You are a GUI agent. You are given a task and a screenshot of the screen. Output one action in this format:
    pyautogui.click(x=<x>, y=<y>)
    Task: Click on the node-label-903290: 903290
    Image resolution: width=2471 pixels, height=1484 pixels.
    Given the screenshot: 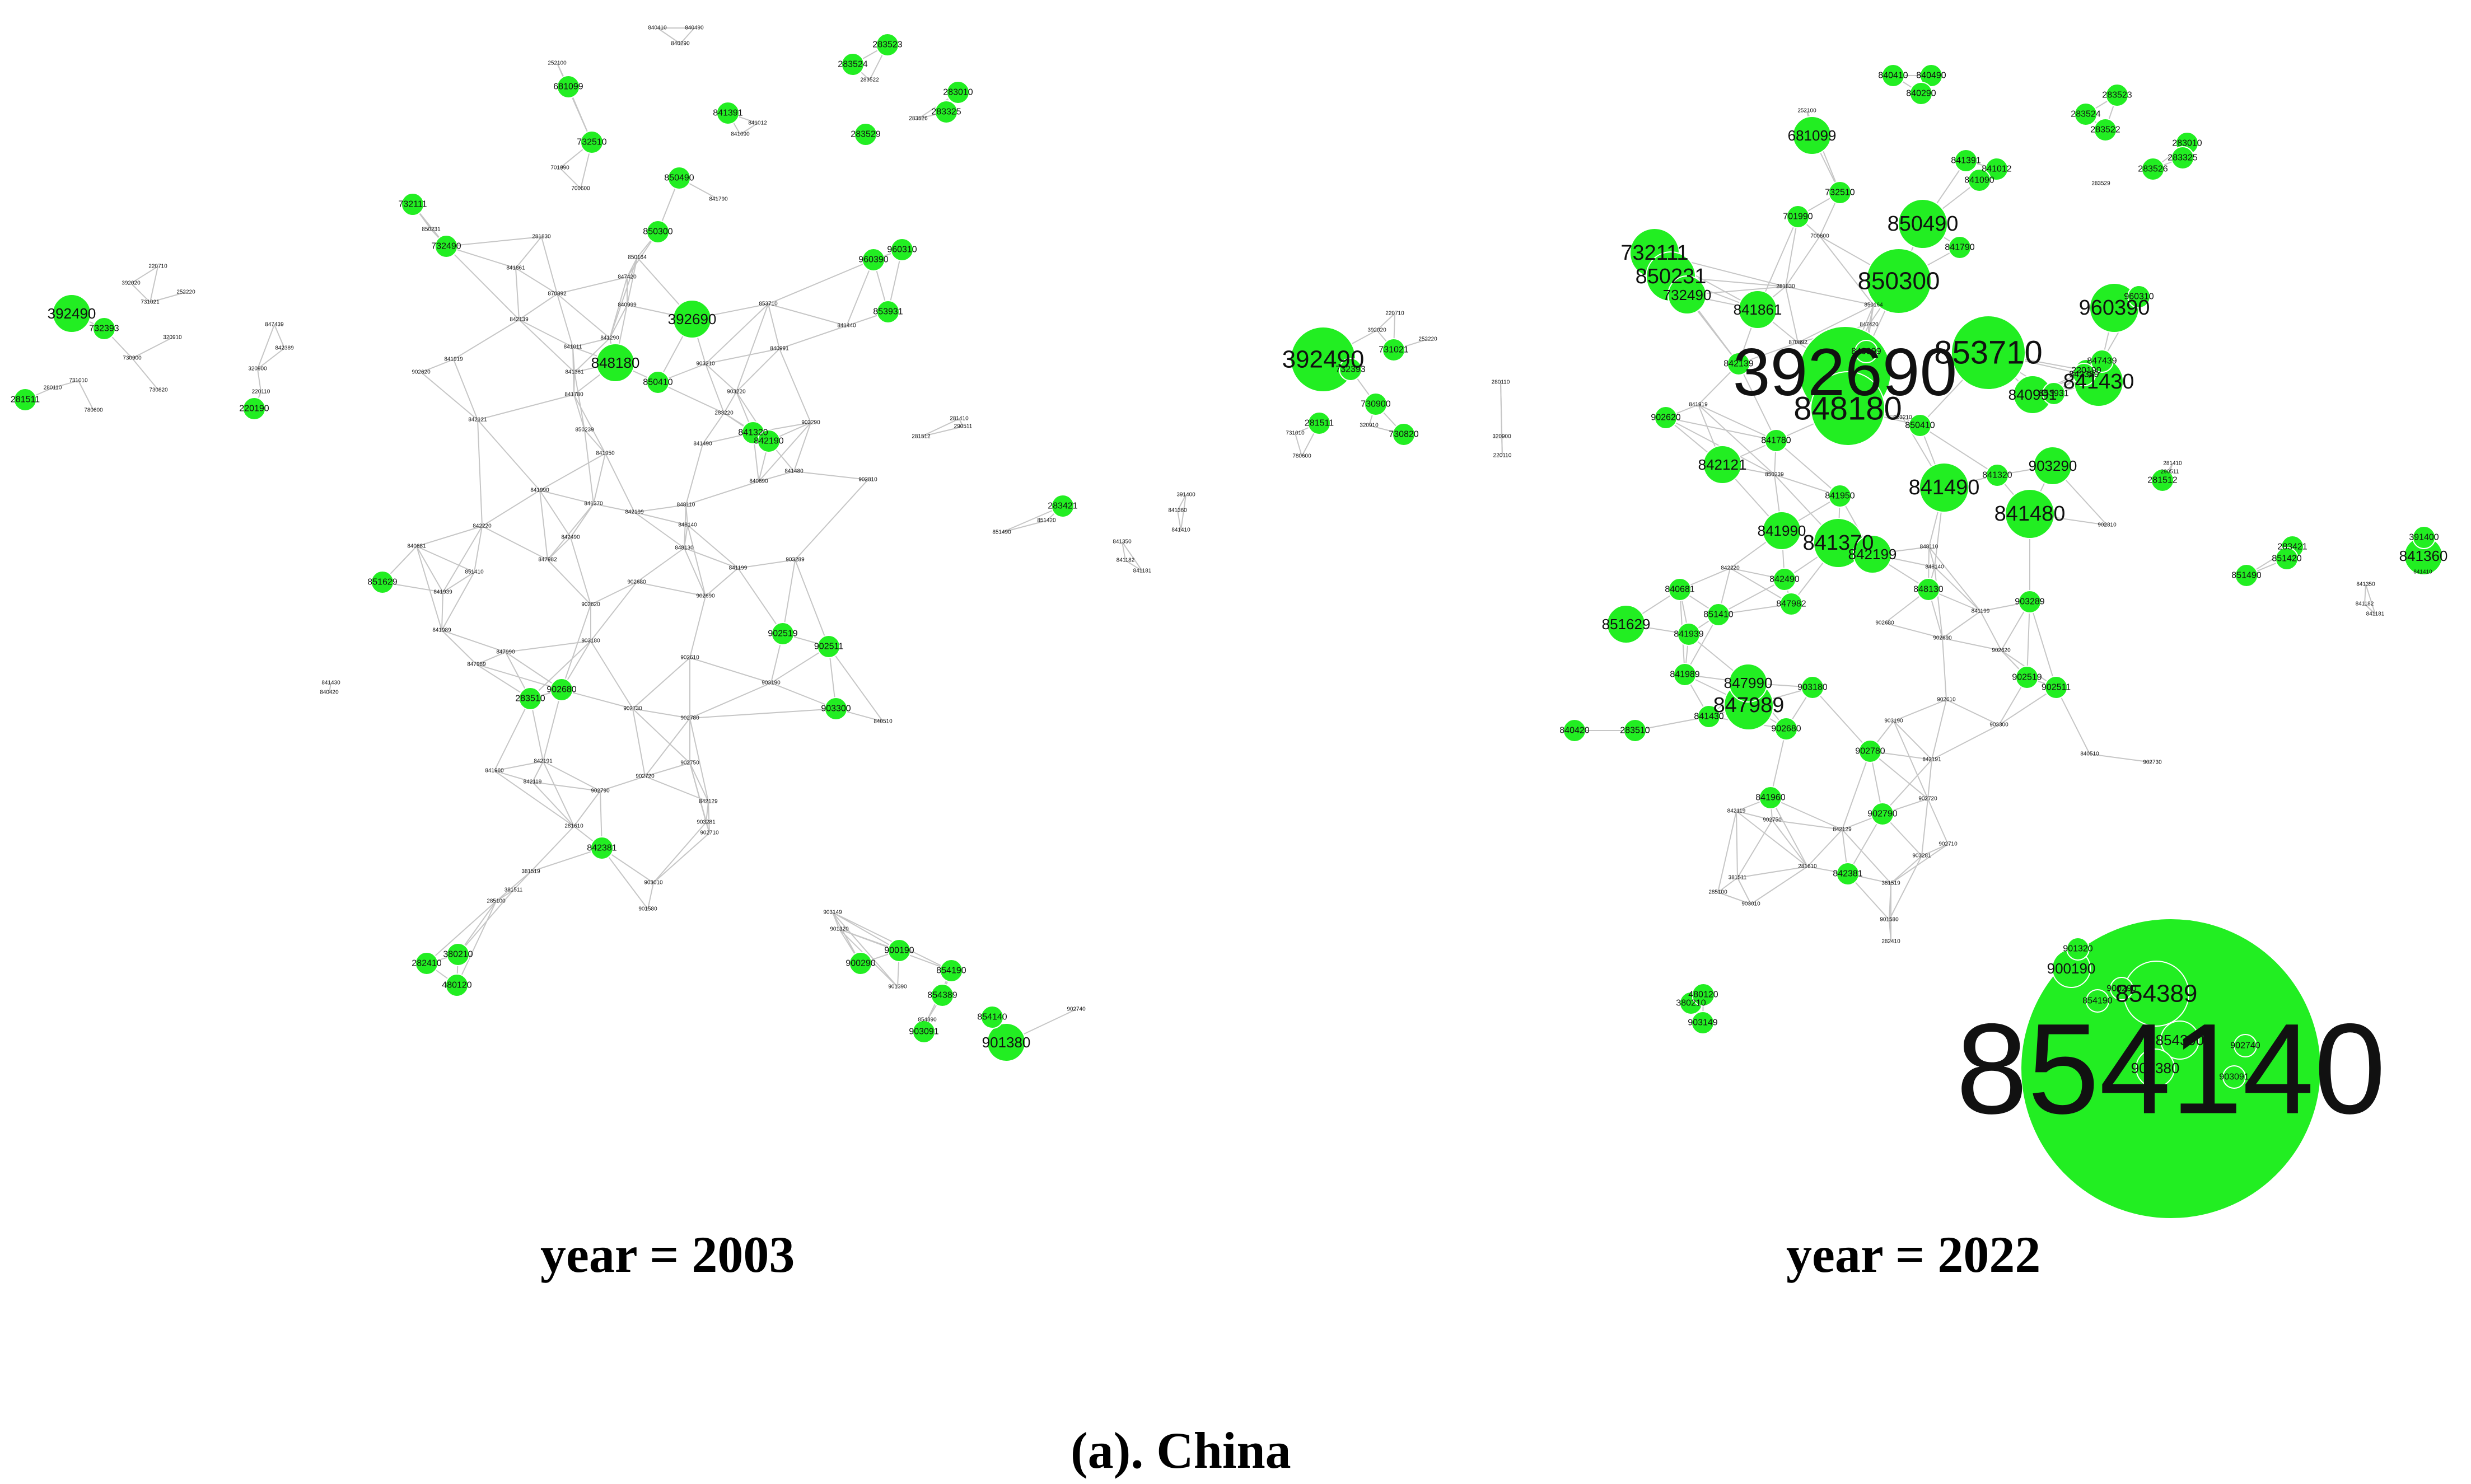 What is the action you would take?
    pyautogui.click(x=2053, y=465)
    